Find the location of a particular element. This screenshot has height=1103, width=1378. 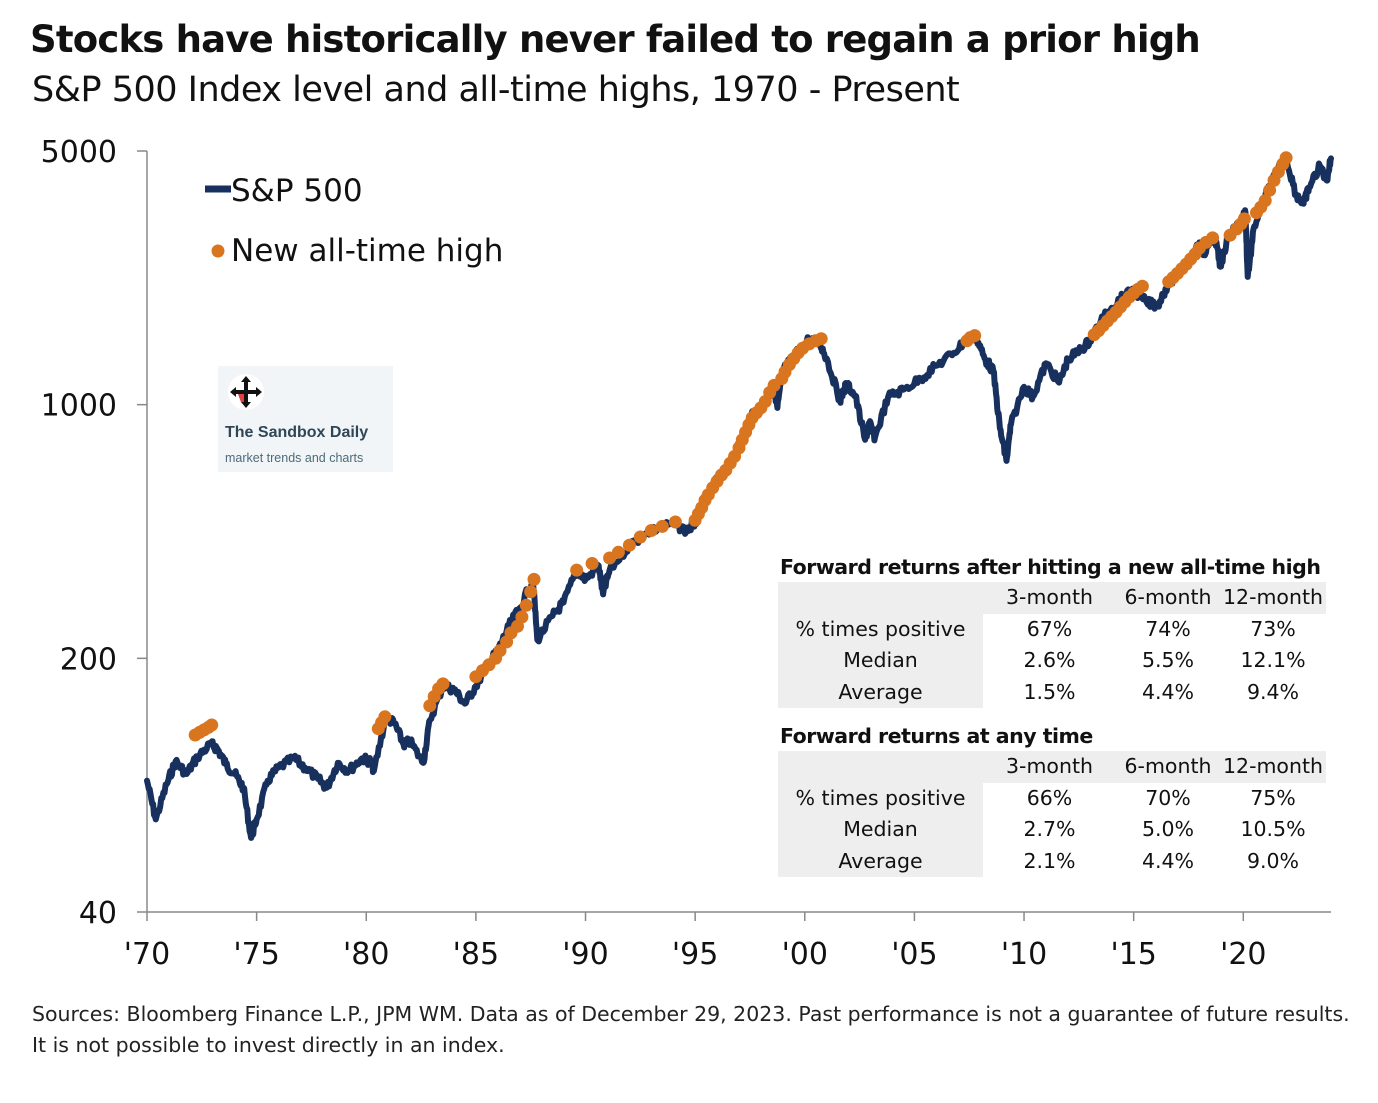

table-cell: 2.6% is located at coordinates (1049, 661).